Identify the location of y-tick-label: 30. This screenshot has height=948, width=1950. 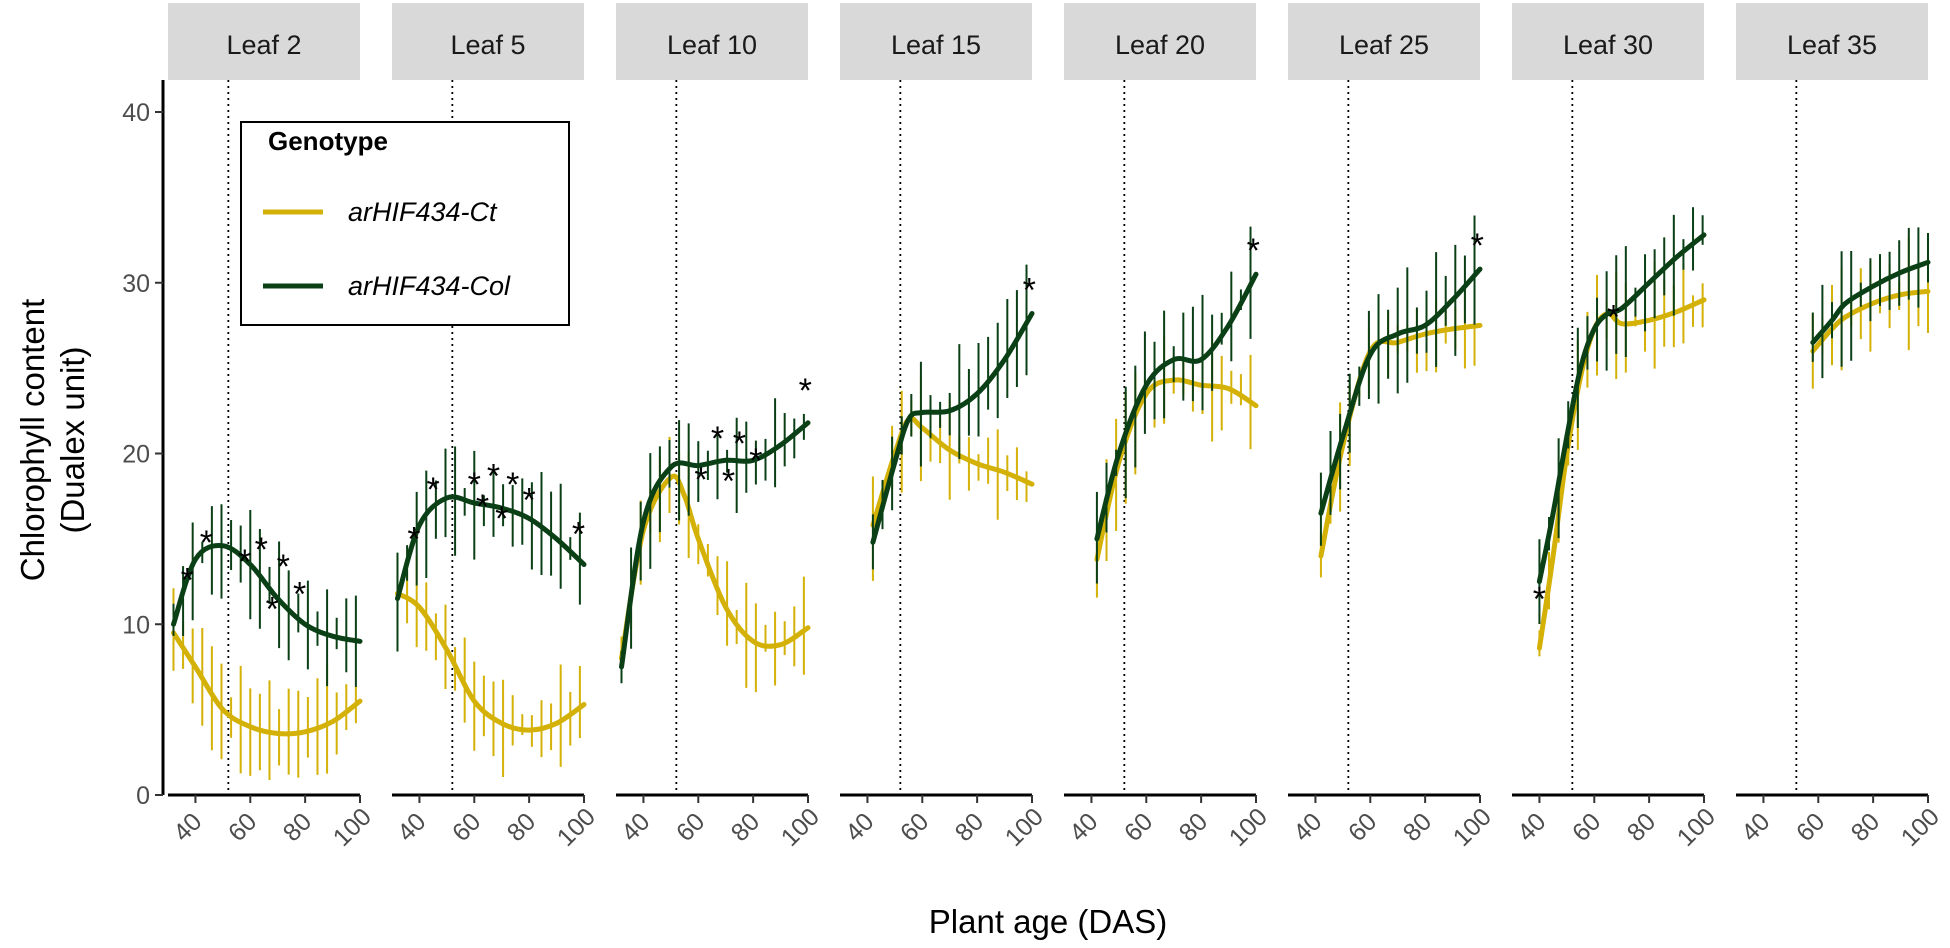
(136, 284).